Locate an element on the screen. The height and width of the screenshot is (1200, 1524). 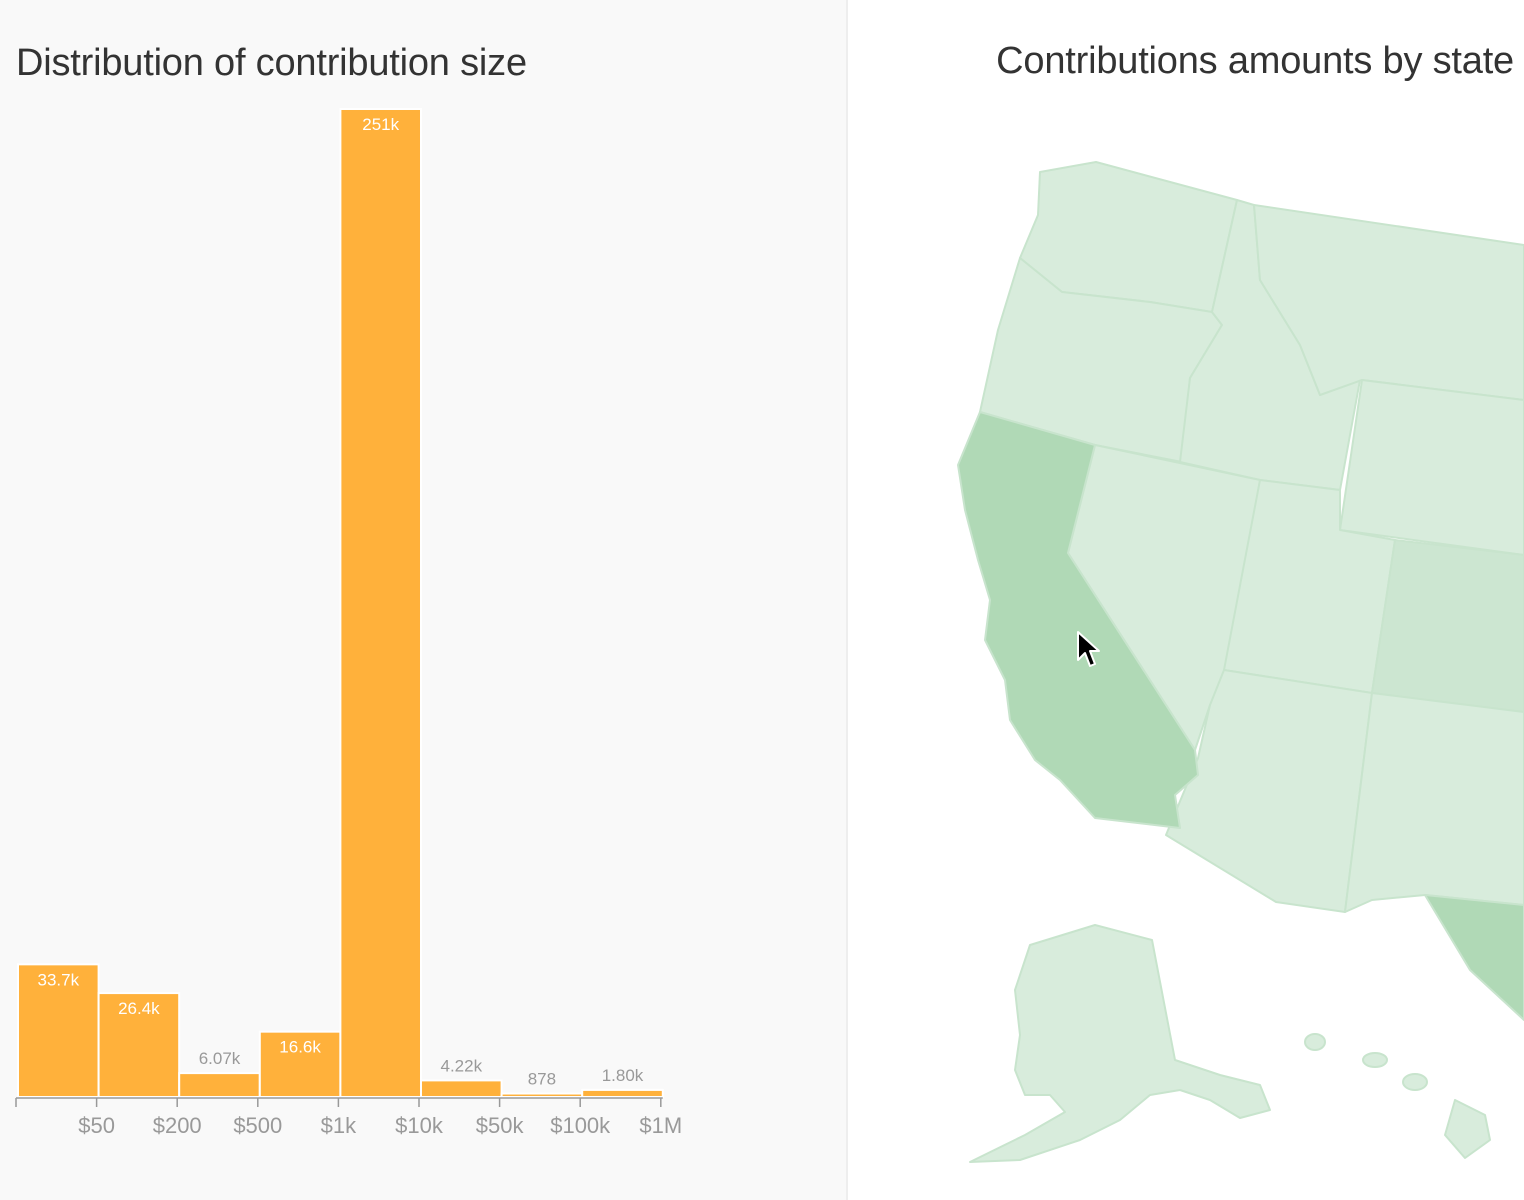
map-title: Contributions amounts by state is located at coordinates (1255, 61).